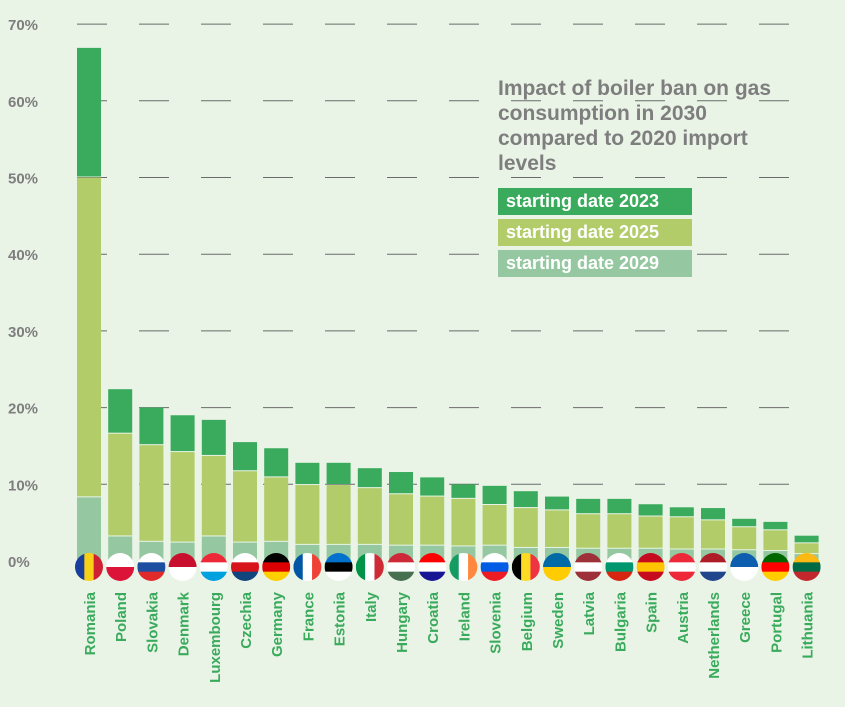  What do you see at coordinates (714, 635) in the screenshot?
I see `category-label: Netherlands` at bounding box center [714, 635].